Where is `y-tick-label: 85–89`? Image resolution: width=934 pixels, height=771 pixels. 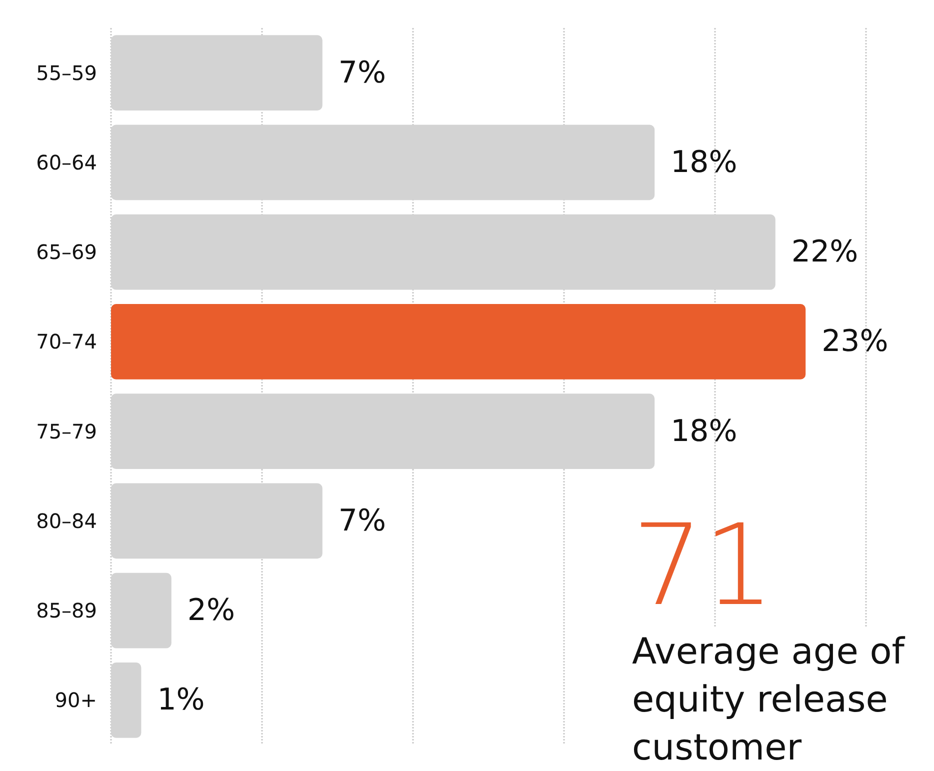
y-tick-label: 85–89 is located at coordinates (66, 610).